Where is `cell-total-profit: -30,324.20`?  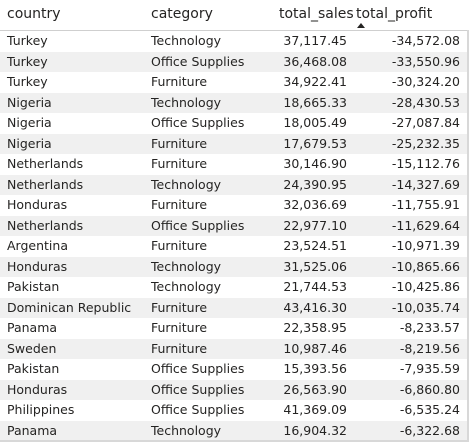 cell-total-profit: -30,324.20 is located at coordinates (425, 81).